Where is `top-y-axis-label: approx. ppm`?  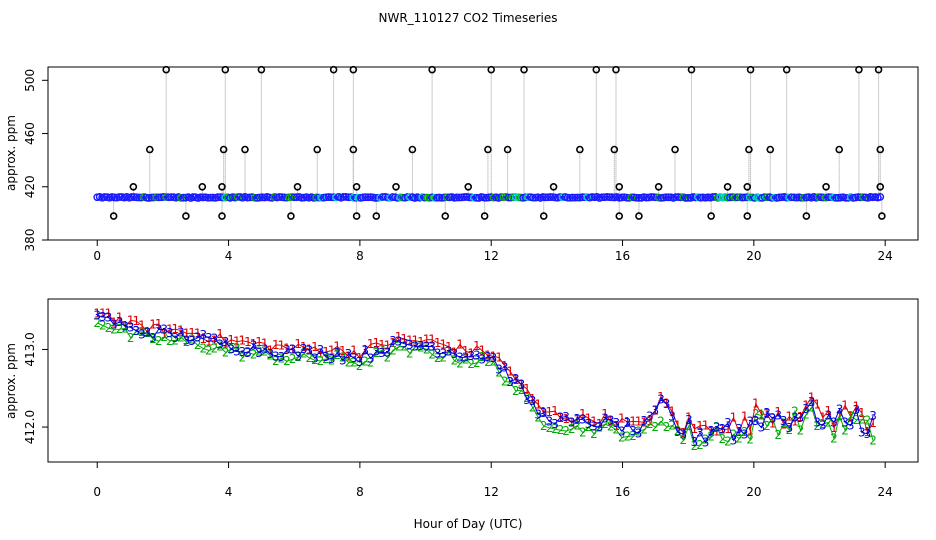 top-y-axis-label: approx. ppm is located at coordinates (11, 153).